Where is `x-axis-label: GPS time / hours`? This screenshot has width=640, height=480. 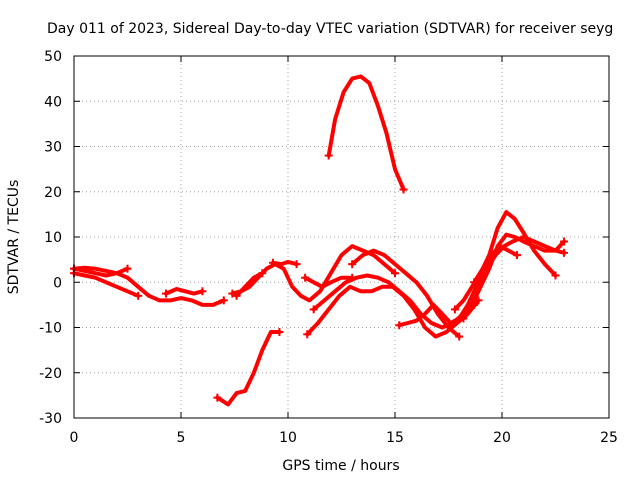
x-axis-label: GPS time / hours is located at coordinates (340, 466).